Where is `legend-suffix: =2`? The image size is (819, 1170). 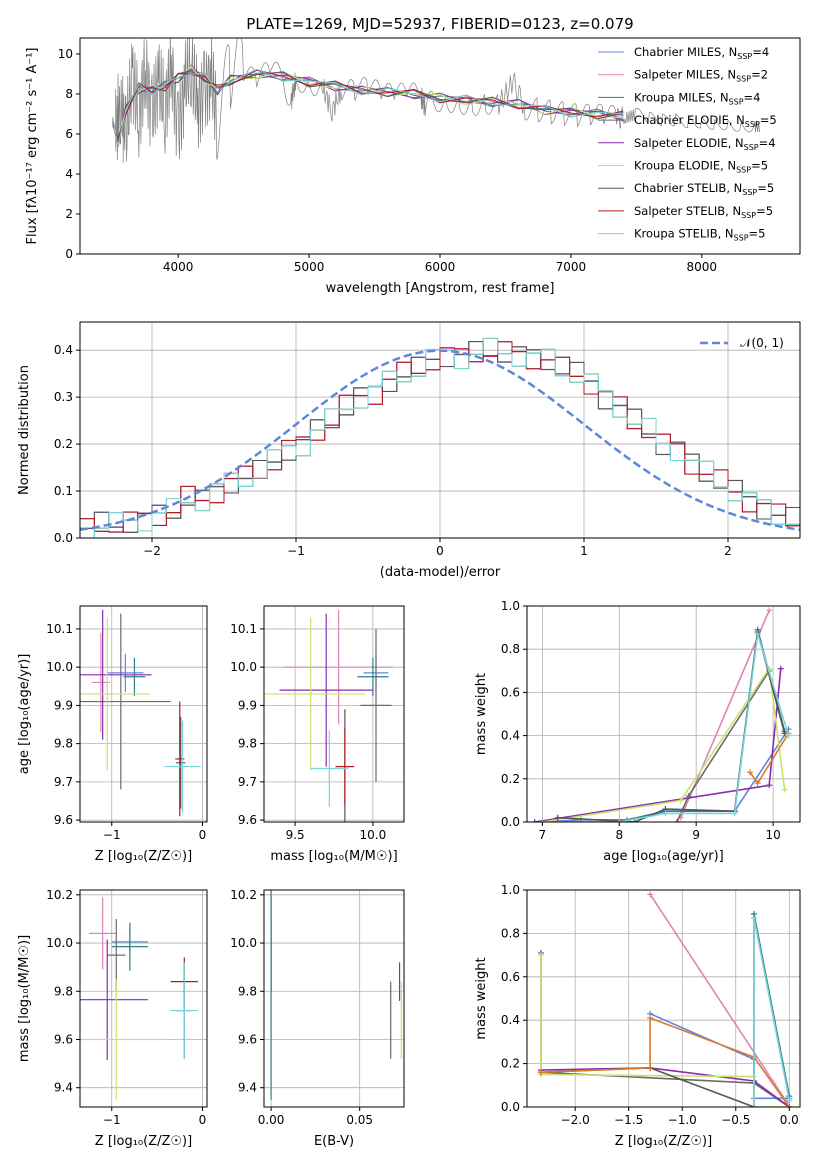
legend-suffix: =2 is located at coordinates (759, 75).